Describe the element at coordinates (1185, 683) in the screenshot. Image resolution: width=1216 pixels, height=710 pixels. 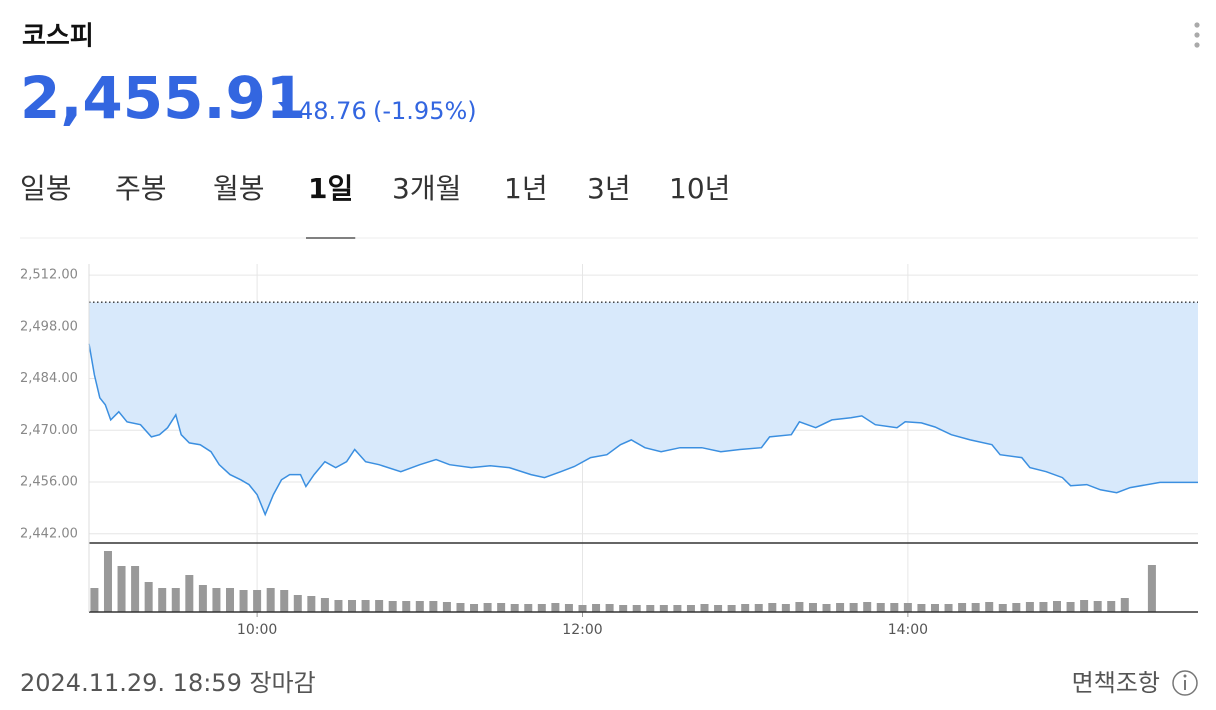
I see `info-icon` at that location.